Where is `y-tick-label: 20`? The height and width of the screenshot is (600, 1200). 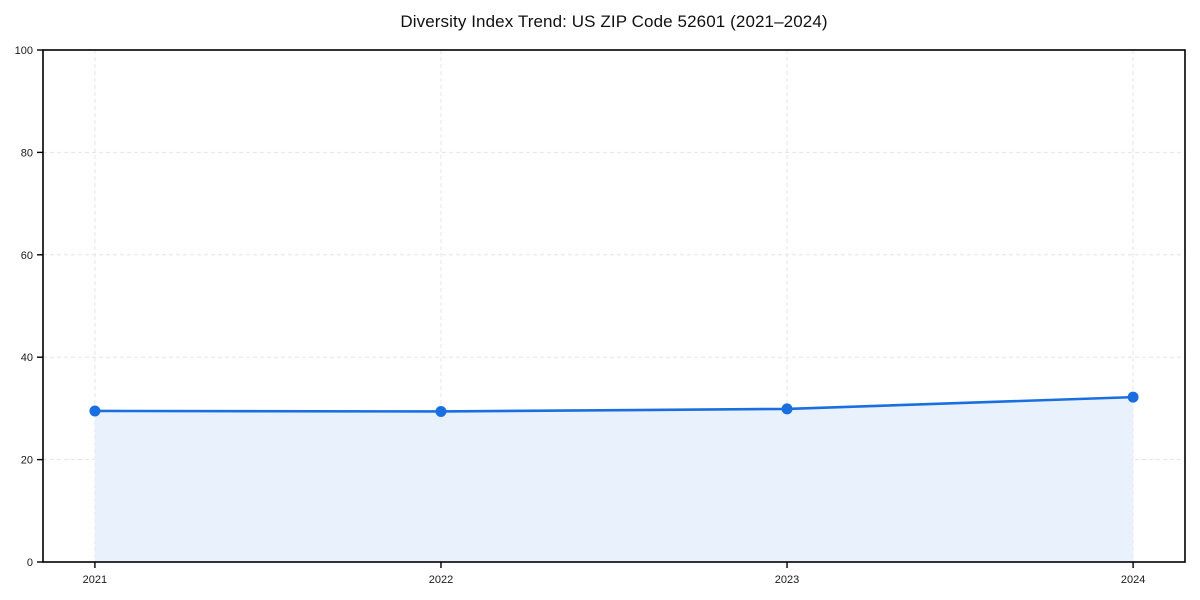
y-tick-label: 20 is located at coordinates (27, 461).